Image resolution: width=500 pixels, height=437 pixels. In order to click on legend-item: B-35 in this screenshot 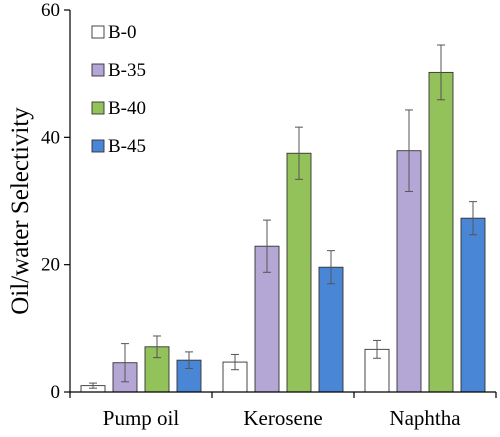, I will do `click(118, 70)`.